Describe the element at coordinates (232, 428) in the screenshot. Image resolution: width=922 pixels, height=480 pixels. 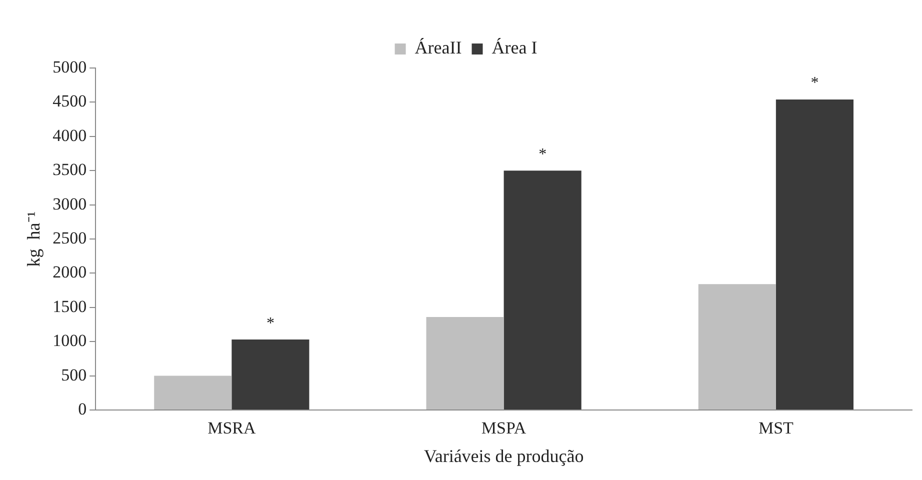
I see `x-tick-label: MSRA` at that location.